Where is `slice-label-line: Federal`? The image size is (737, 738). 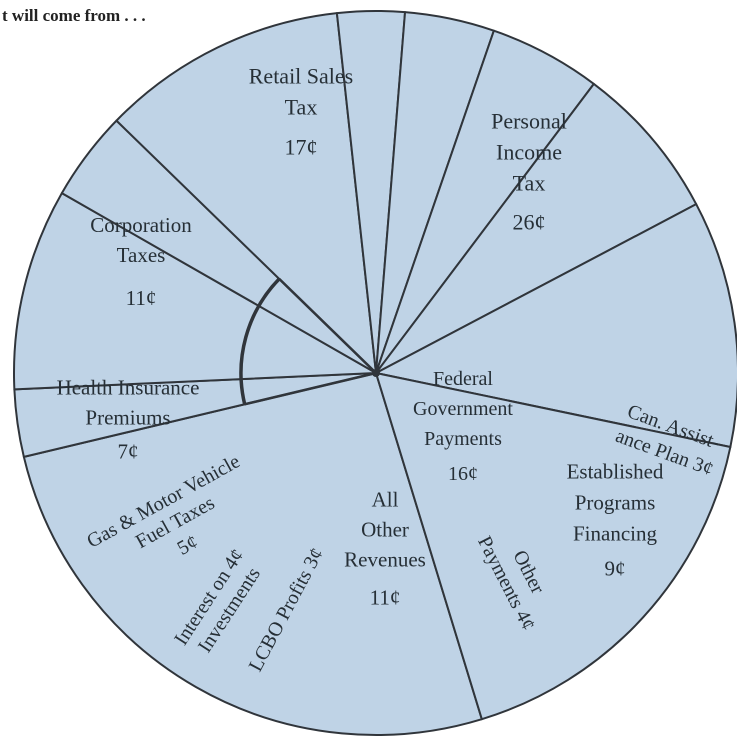
slice-label-line: Federal is located at coordinates (463, 379).